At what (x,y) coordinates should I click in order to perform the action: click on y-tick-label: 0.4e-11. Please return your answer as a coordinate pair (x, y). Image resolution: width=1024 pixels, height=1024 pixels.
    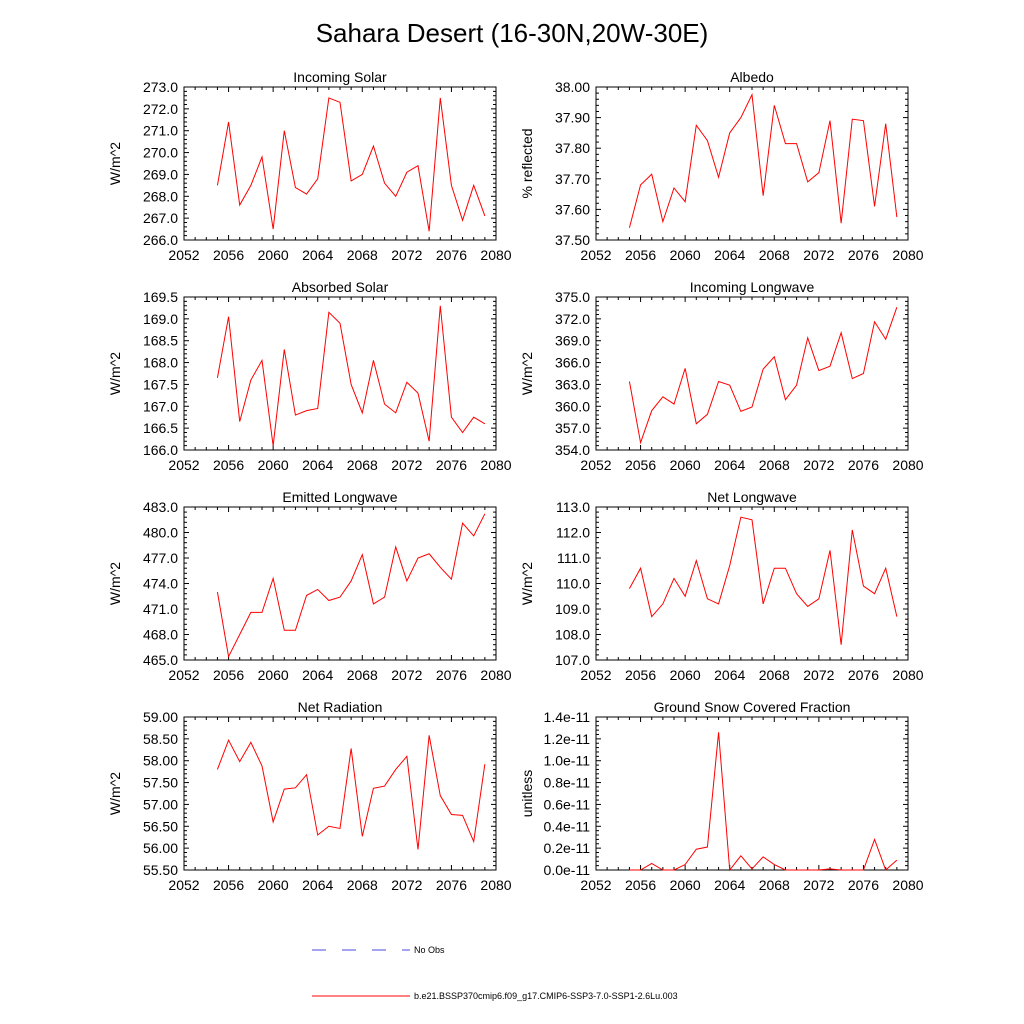
    Looking at the image, I should click on (567, 826).